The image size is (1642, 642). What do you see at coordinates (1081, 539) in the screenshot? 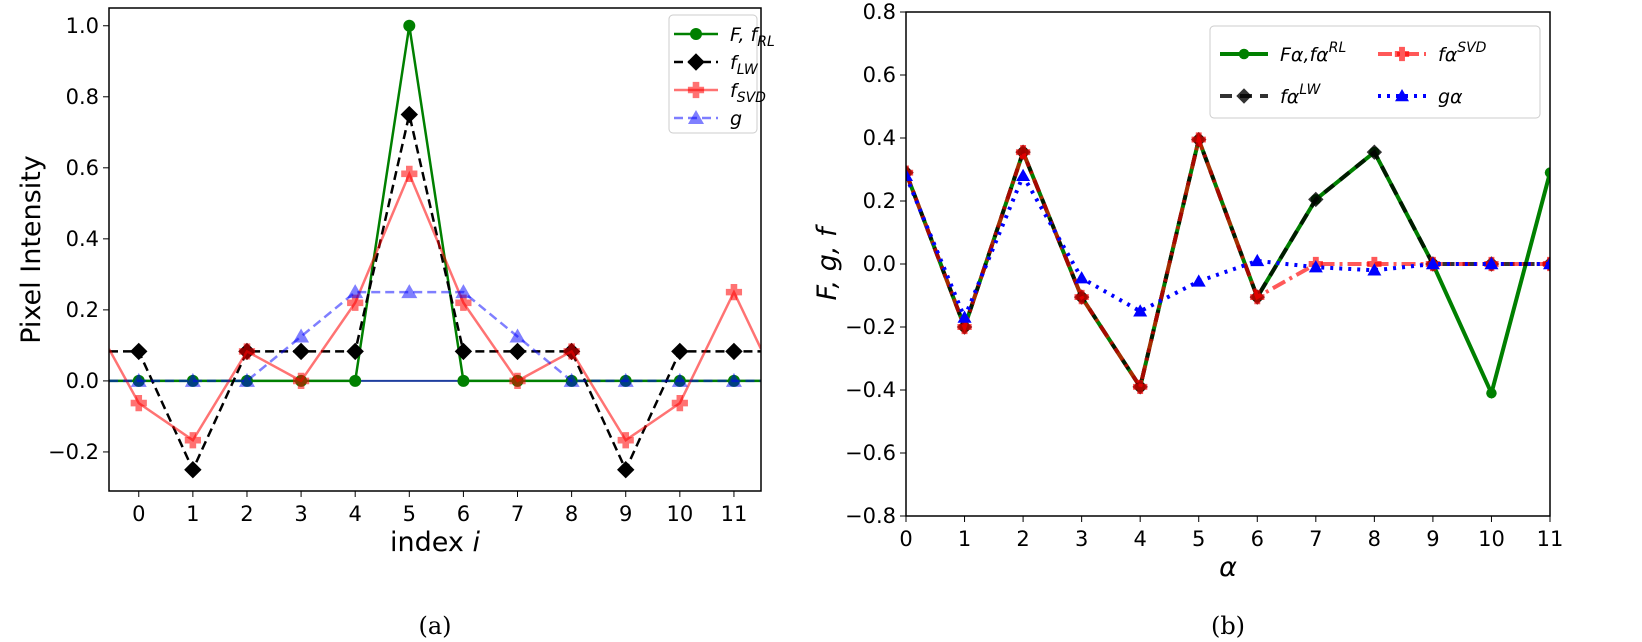
I see `x-tick-label: 3` at bounding box center [1081, 539].